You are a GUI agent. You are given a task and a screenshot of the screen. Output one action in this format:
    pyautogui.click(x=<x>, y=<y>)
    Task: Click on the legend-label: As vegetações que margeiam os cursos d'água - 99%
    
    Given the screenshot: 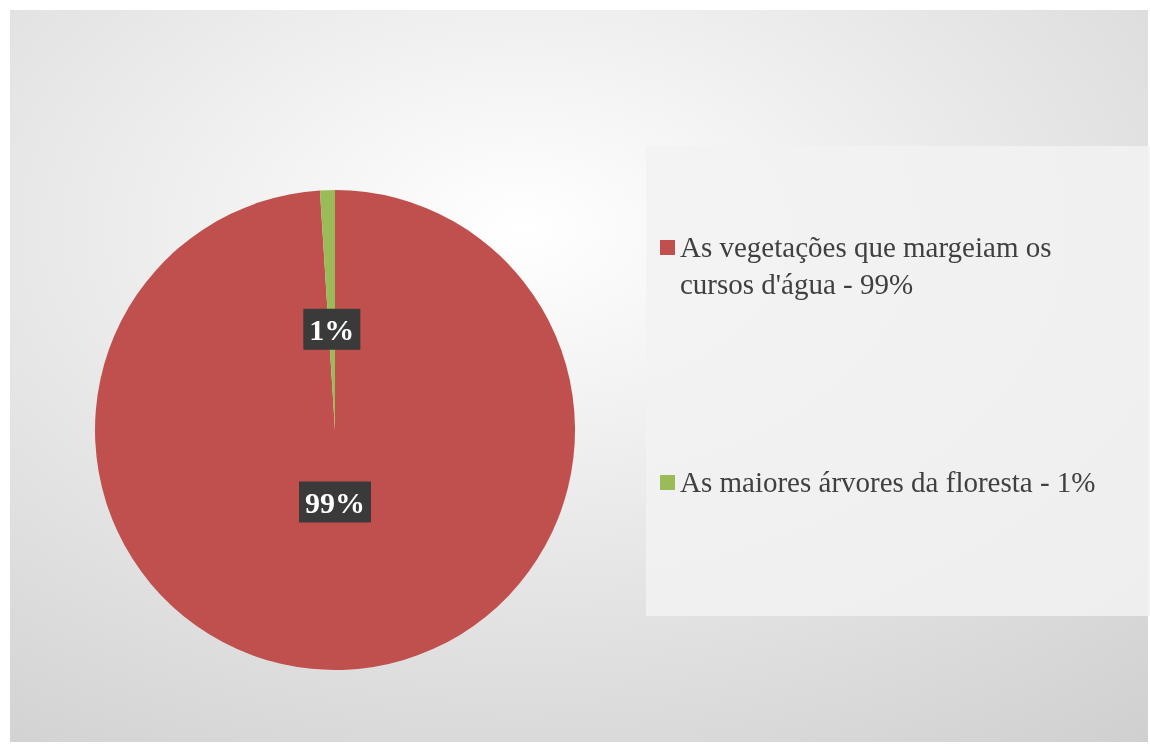 What is the action you would take?
    pyautogui.click(x=866, y=265)
    